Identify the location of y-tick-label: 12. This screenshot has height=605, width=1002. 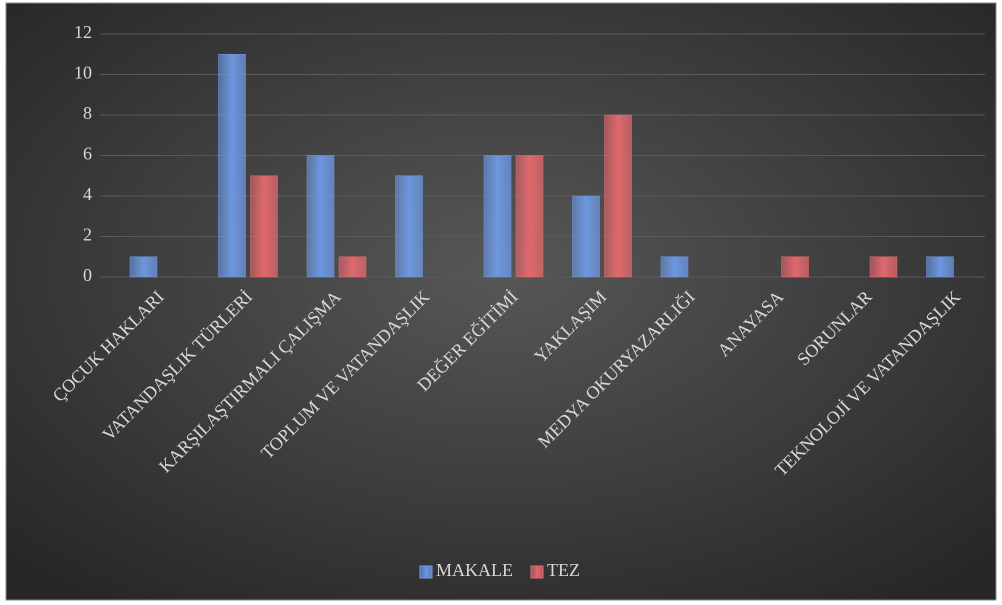
(83, 32).